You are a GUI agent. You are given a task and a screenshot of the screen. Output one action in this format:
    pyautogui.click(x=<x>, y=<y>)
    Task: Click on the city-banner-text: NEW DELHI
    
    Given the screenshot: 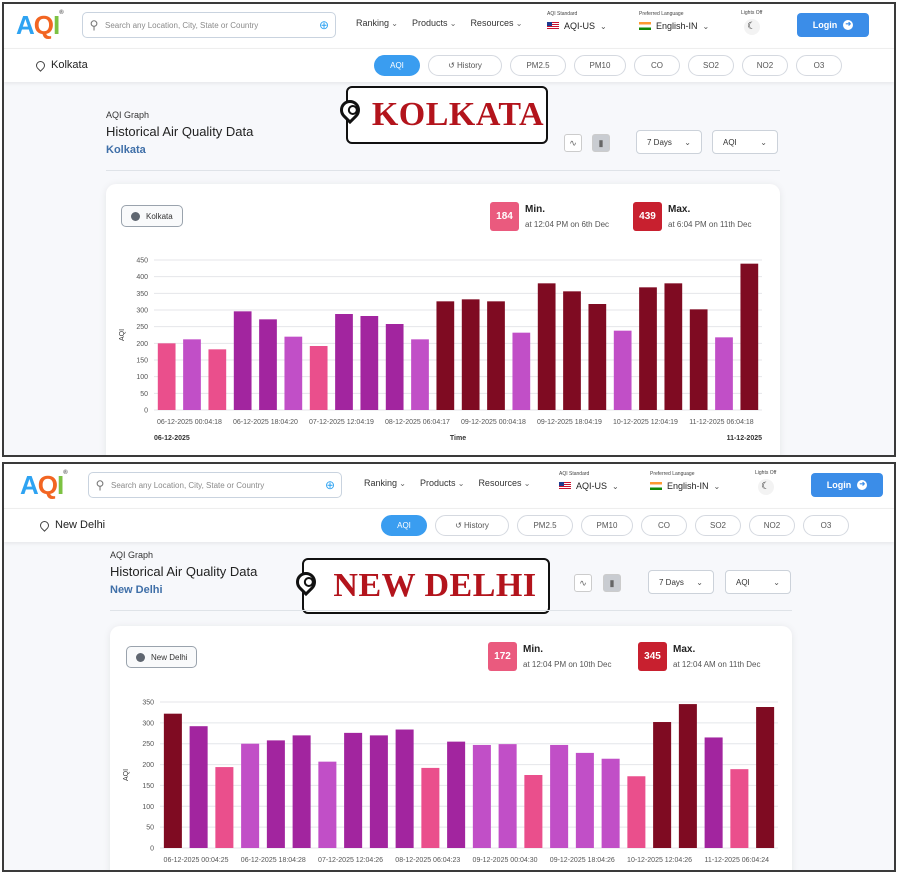 What is the action you would take?
    pyautogui.click(x=435, y=585)
    